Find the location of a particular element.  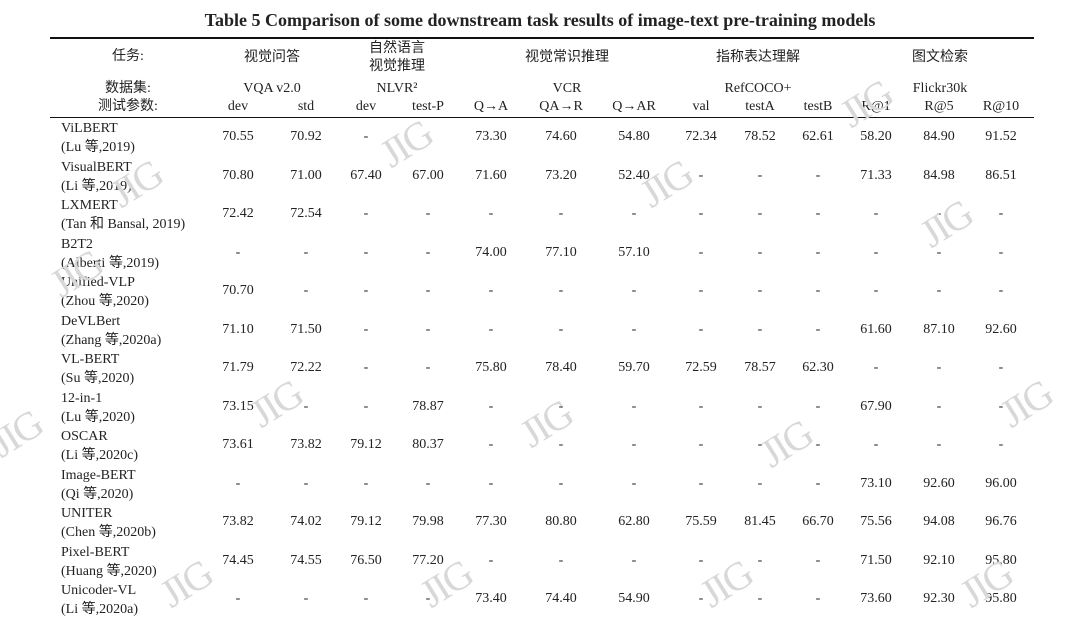

task-name: 自然语言 视觉推理 is located at coordinates (397, 57).